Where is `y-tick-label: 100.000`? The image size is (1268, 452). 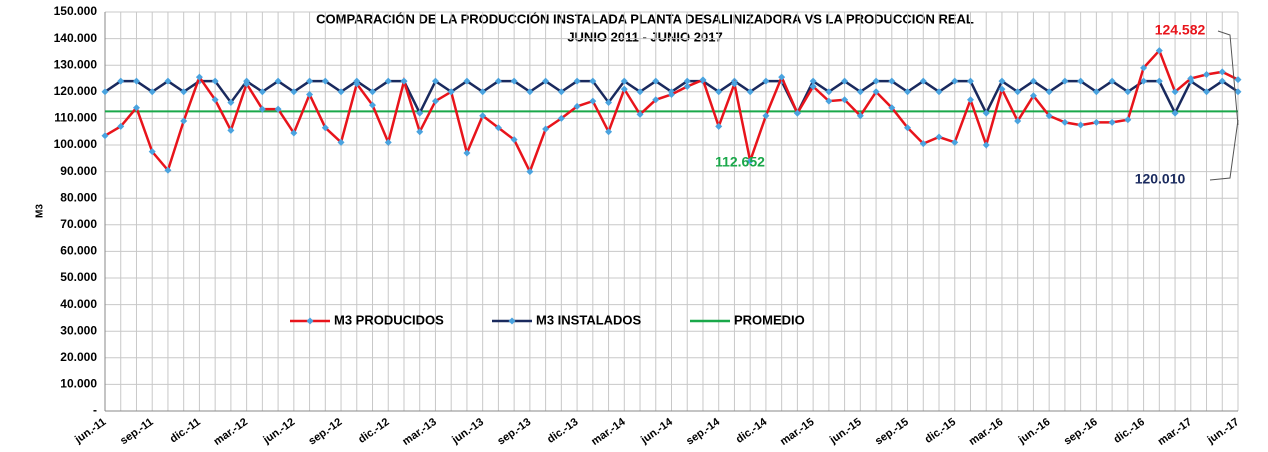
y-tick-label: 100.000 is located at coordinates (76, 144).